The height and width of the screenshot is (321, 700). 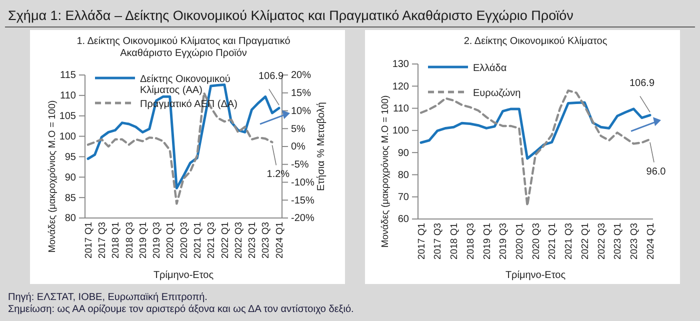 I want to click on y-tick-label: 70, so click(x=404, y=198).